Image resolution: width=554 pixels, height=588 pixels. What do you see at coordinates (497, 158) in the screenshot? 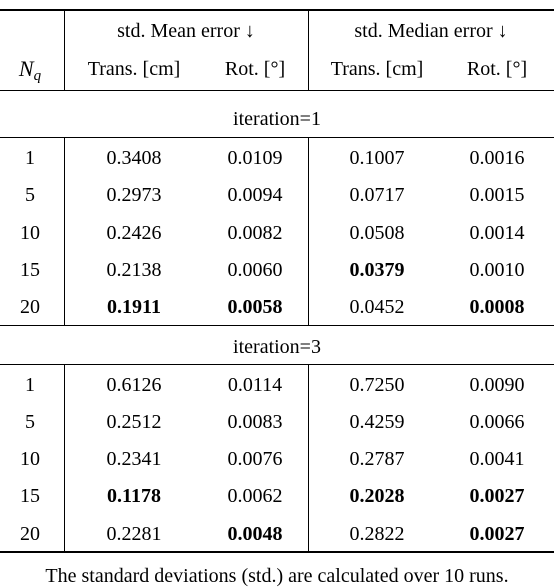
I see `table-cell: 0.0016` at bounding box center [497, 158].